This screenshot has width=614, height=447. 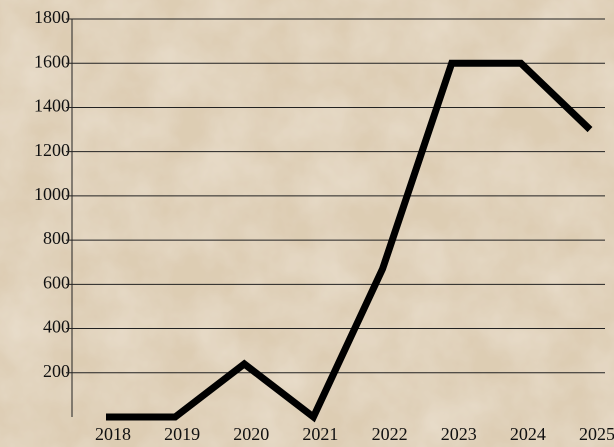 What do you see at coordinates (52, 106) in the screenshot?
I see `y-tick-label: 1400` at bounding box center [52, 106].